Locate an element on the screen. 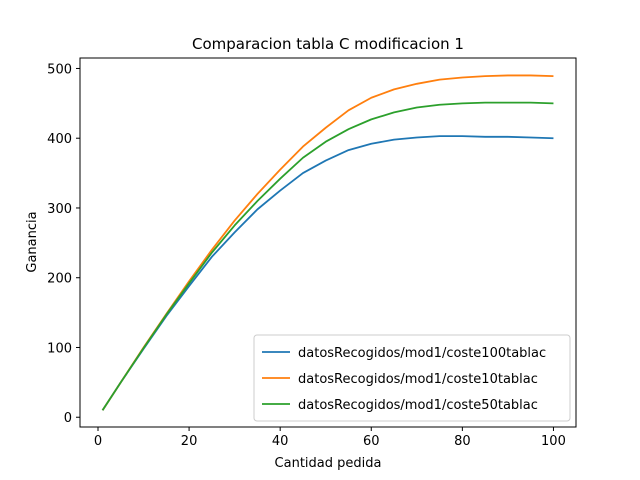 The image size is (640, 480). x-tick-label: 80 is located at coordinates (462, 441).